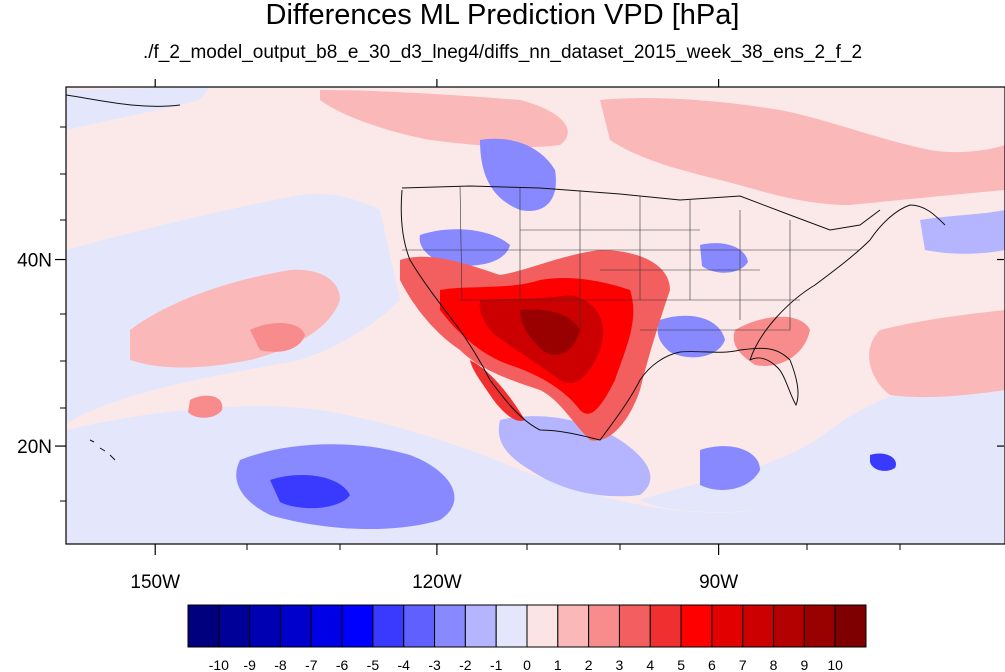  I want to click on midwest-blue, so click(724, 258).